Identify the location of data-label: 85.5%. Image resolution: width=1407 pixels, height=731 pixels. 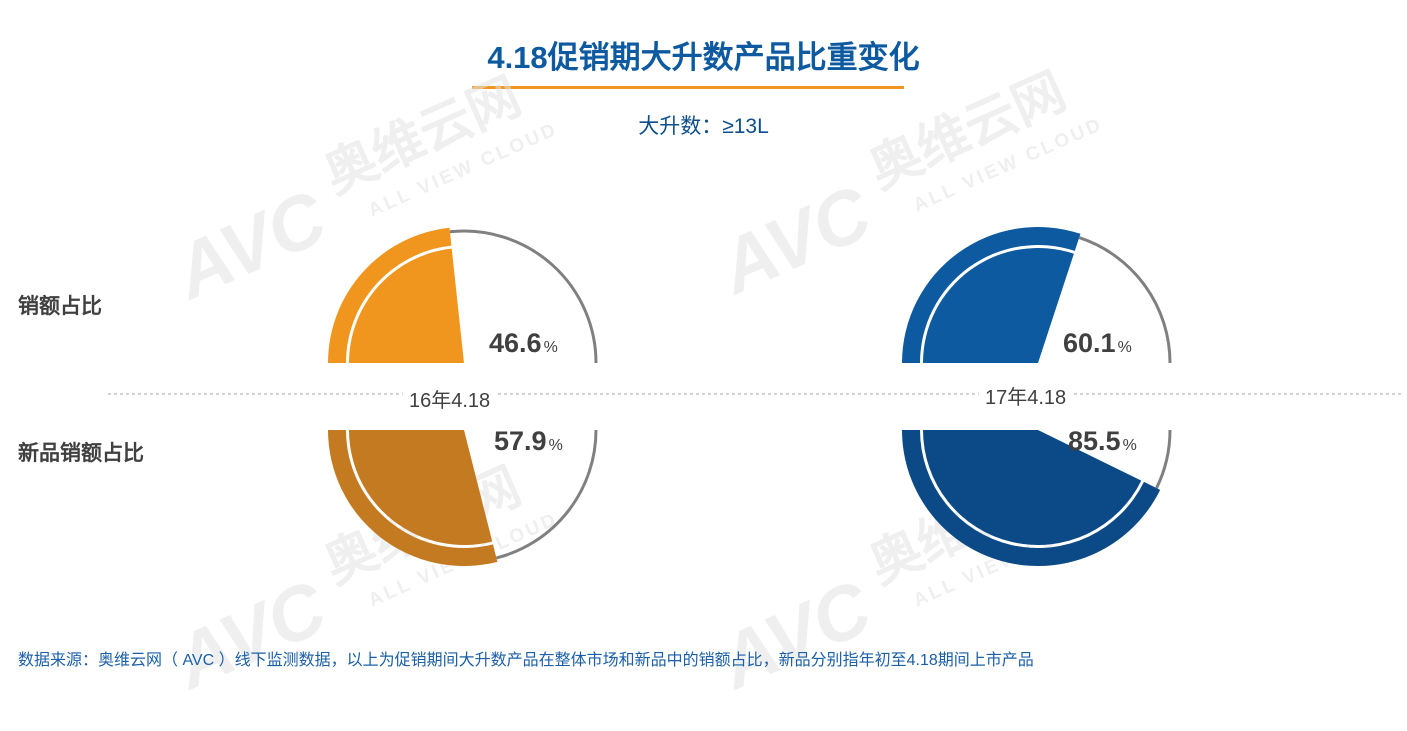
(1102, 441).